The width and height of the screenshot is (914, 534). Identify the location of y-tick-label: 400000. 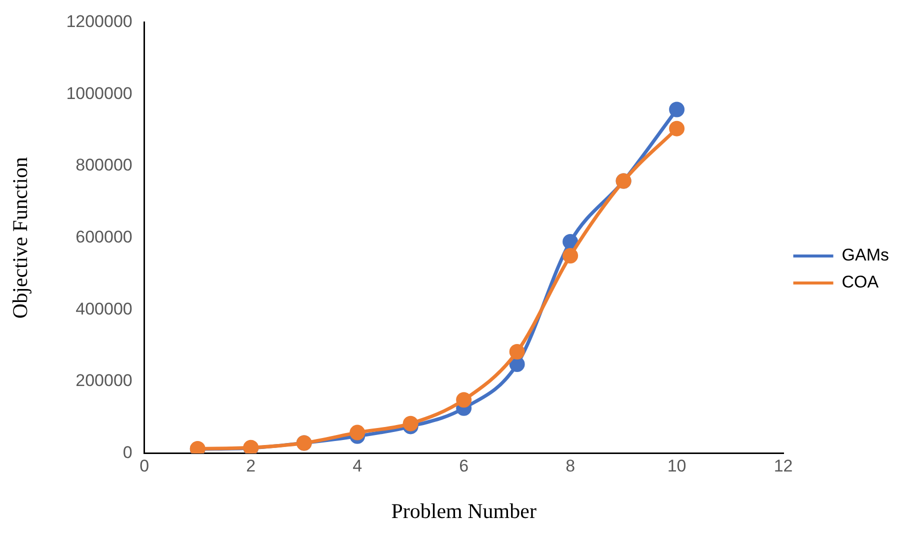
(104, 308).